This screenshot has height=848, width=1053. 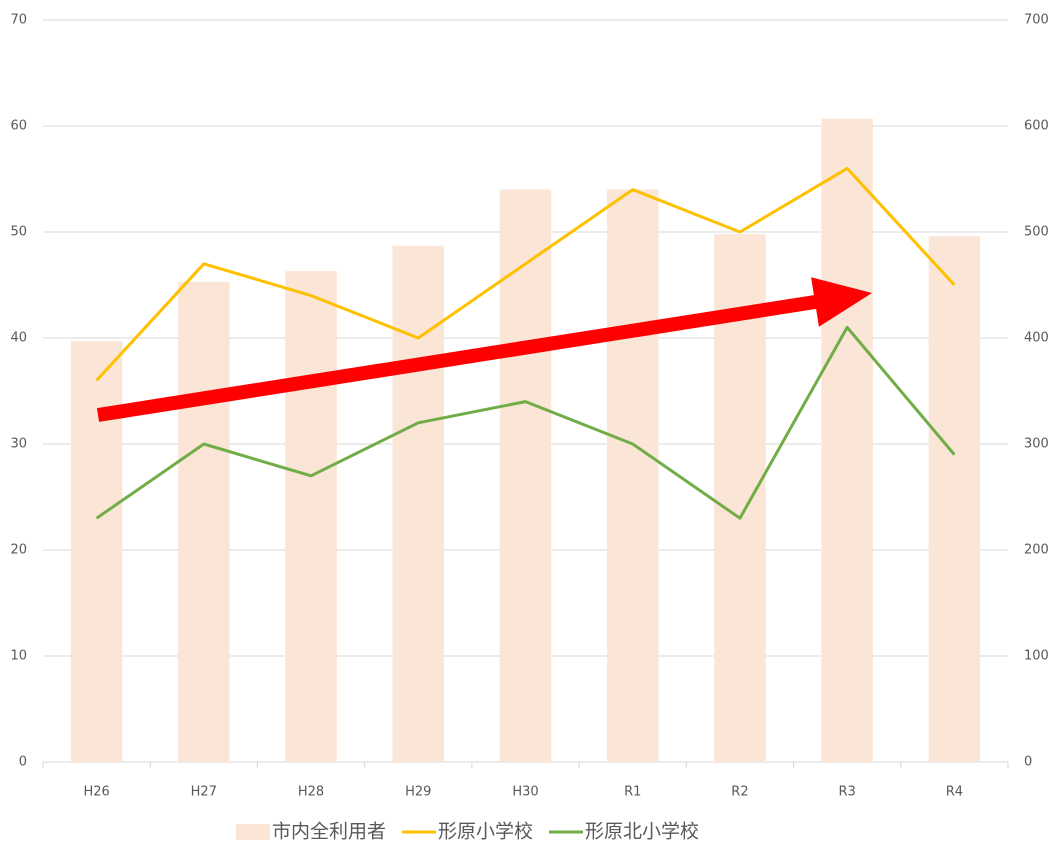 What do you see at coordinates (418, 792) in the screenshot?
I see `x-tick-label: H29` at bounding box center [418, 792].